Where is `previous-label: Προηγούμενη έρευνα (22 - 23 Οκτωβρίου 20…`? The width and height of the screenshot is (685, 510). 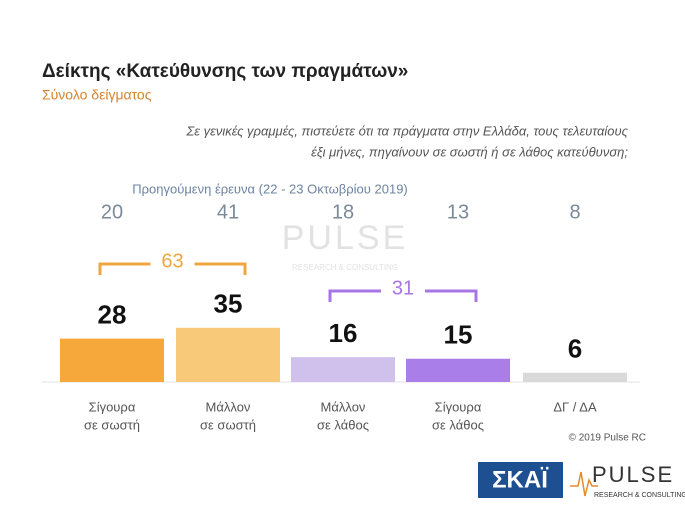 previous-label: Προηγούμενη έρευνα (22 - 23 Οκτωβρίου 20… is located at coordinates (270, 188).